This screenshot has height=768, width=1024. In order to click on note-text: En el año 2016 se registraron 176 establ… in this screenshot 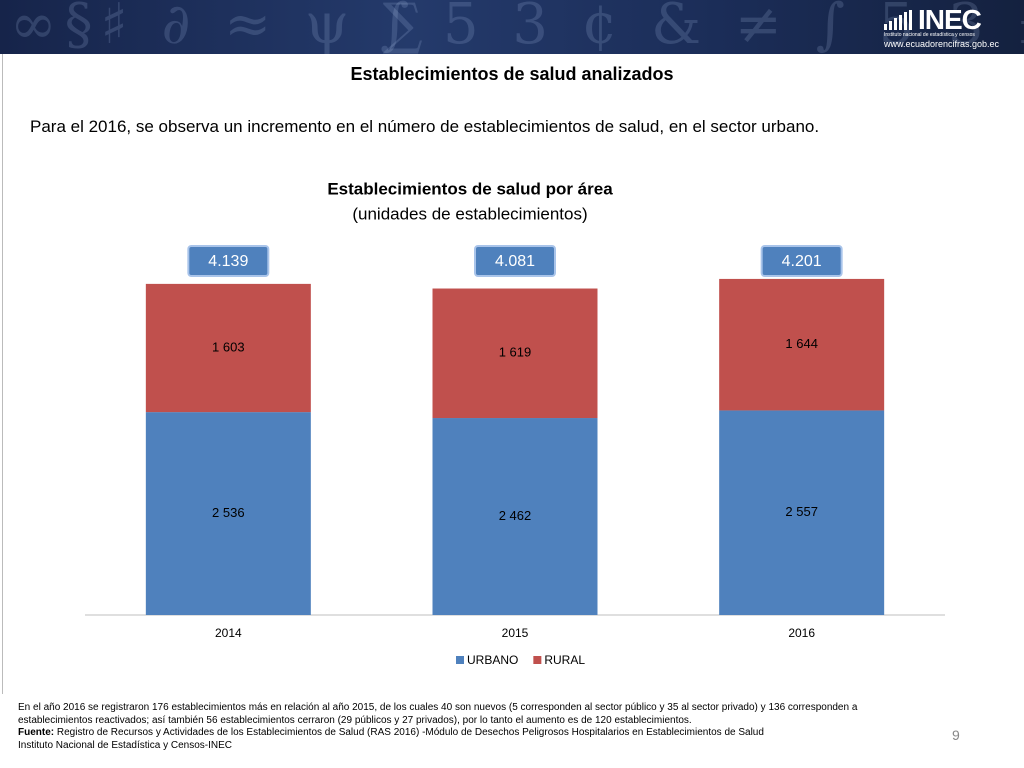, I will do `click(438, 714)`.